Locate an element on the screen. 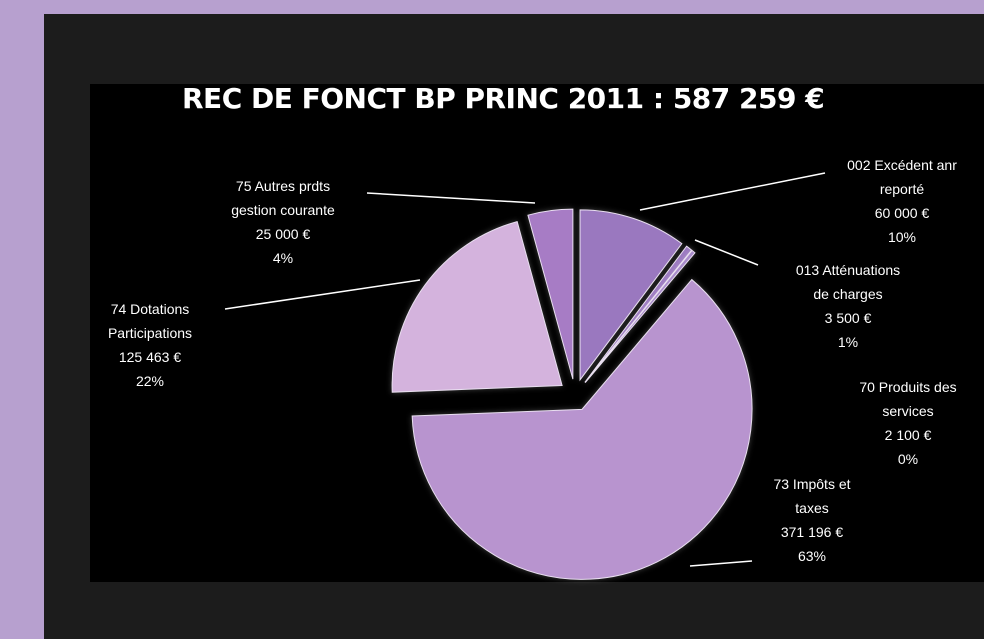 The width and height of the screenshot is (984, 639). slice-label: 013 Atténuations de charges 3 500 € 1% is located at coordinates (848, 306).